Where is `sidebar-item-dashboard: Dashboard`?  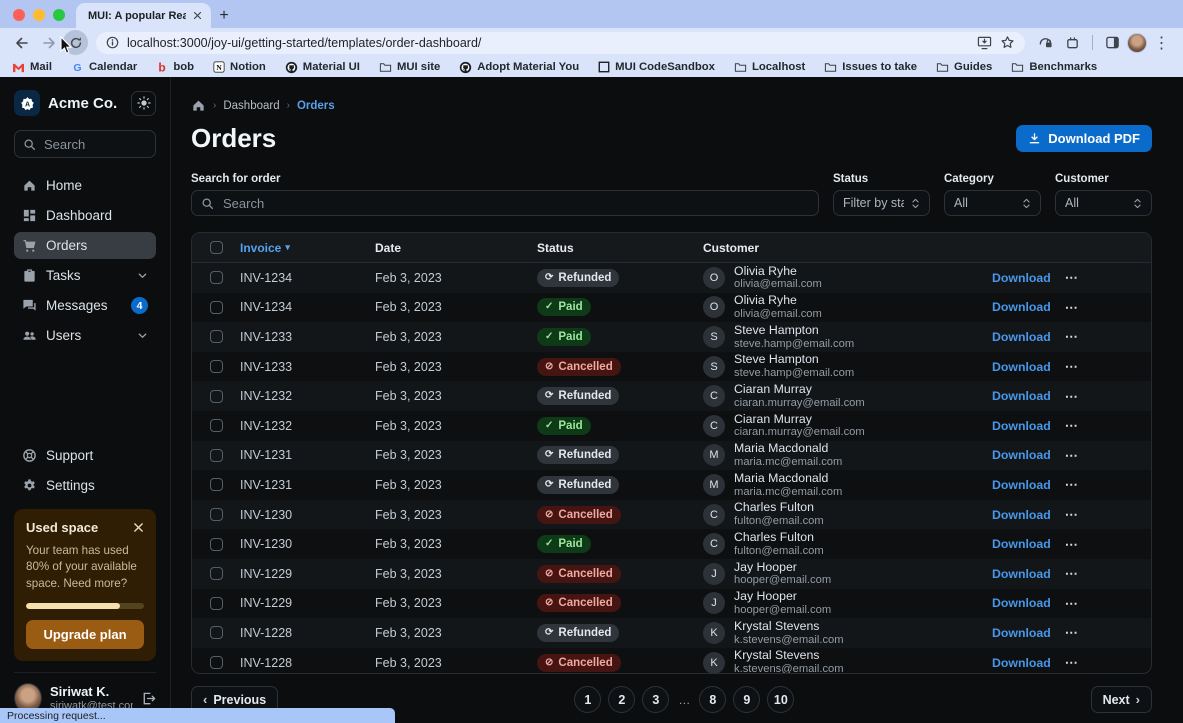
sidebar-item-dashboard: Dashboard is located at coordinates (85, 215).